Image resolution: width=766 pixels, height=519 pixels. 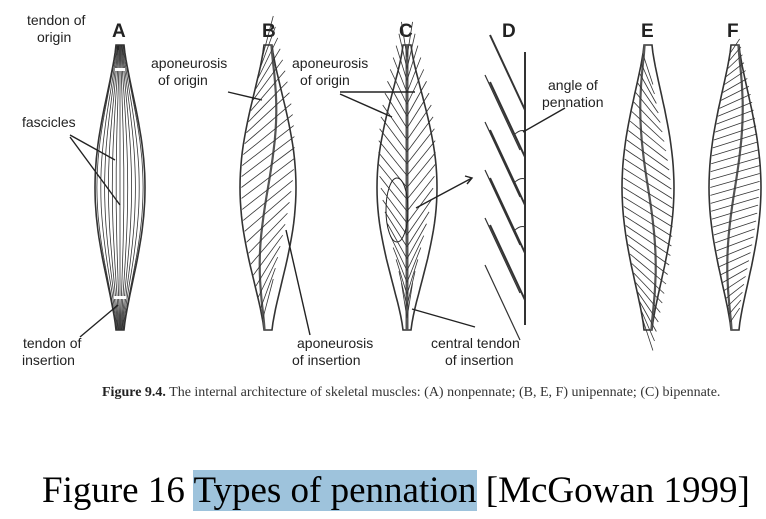 I want to click on title-prefix: Figure 16, so click(x=118, y=490).